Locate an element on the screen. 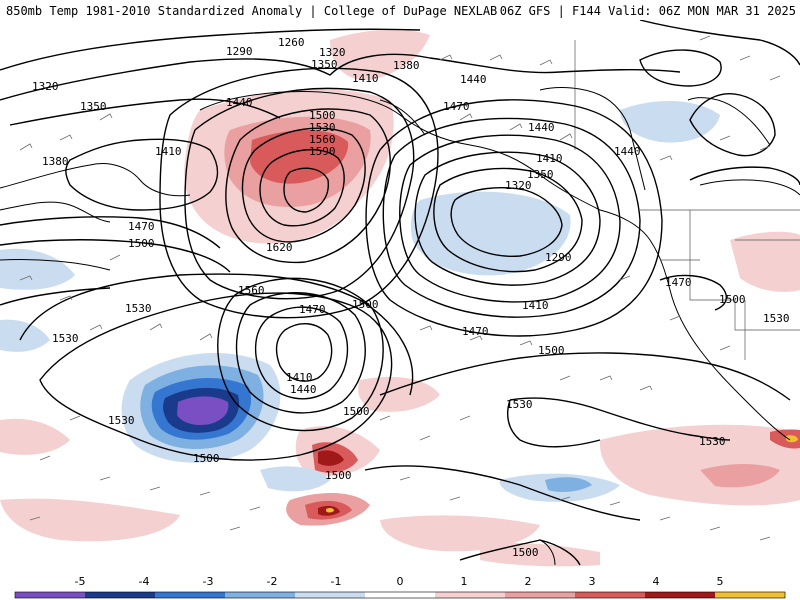 The image size is (800, 600). anomaly-colorbar: -5 -4 -3 -2 -1 0 1 2 3 4 5 is located at coordinates (400, 587).